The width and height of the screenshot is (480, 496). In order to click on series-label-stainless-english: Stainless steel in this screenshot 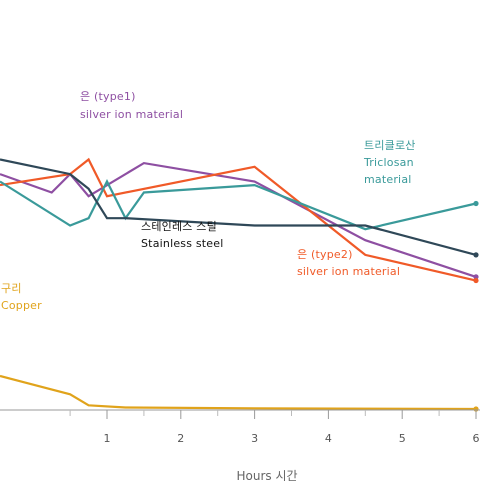, I will do `click(182, 243)`.